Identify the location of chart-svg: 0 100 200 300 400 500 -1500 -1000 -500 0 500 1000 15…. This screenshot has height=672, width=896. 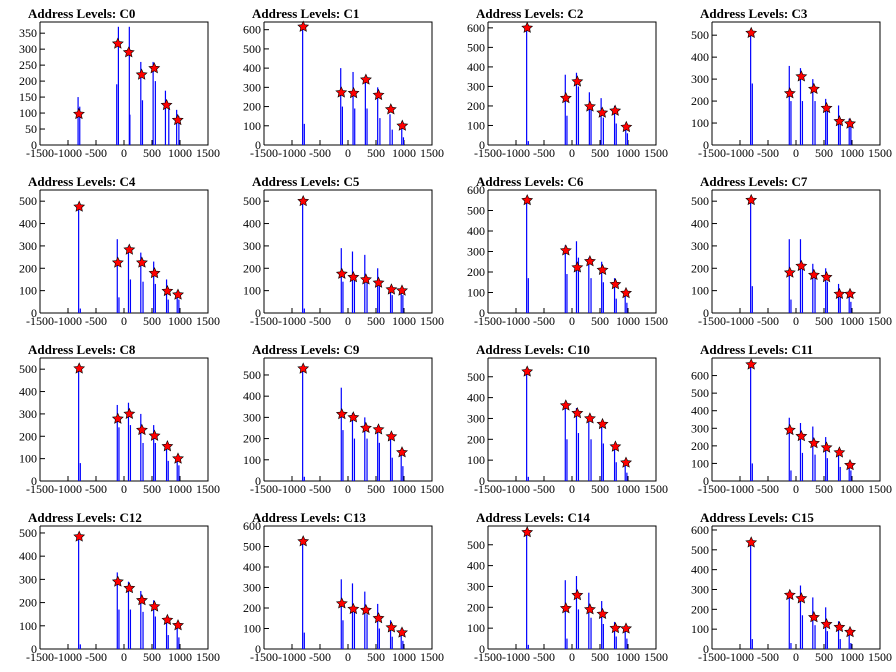
(791, 90).